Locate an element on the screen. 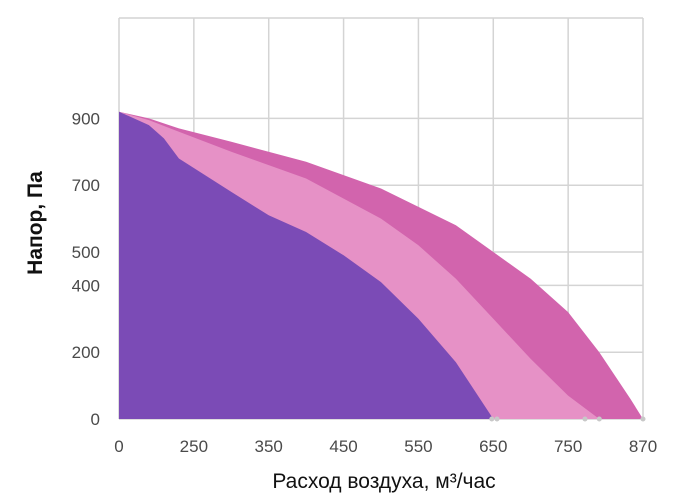  x-axis-title: Расход воздуха, м³/час is located at coordinates (383, 481).